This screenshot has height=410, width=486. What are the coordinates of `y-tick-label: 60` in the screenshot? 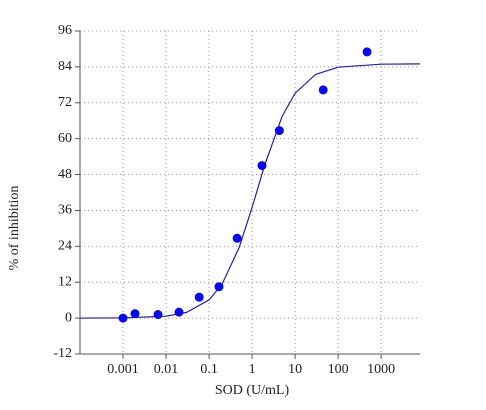 It's located at (65, 138).